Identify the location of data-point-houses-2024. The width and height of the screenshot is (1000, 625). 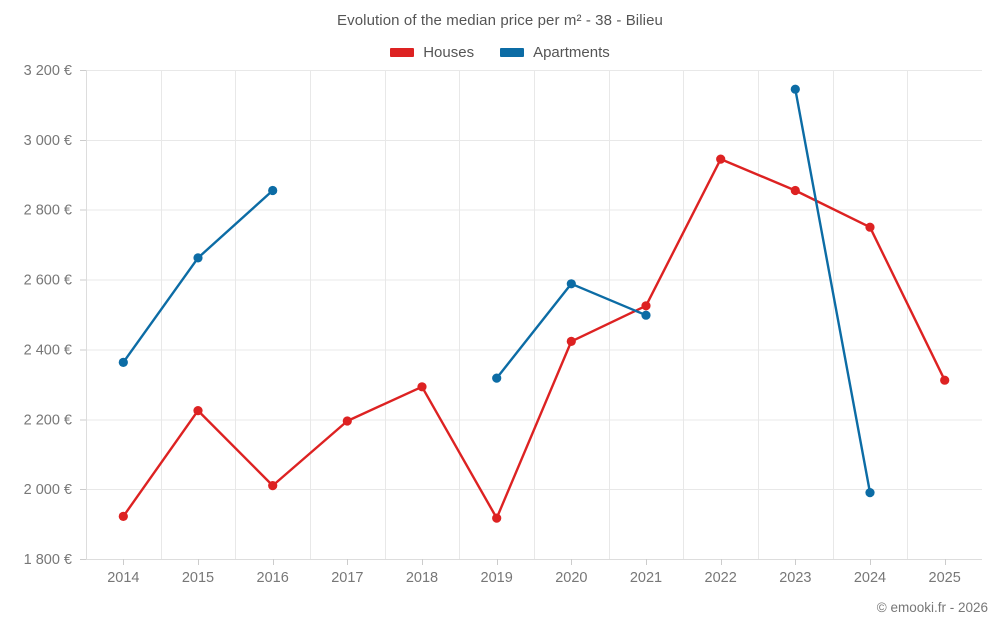
(870, 227).